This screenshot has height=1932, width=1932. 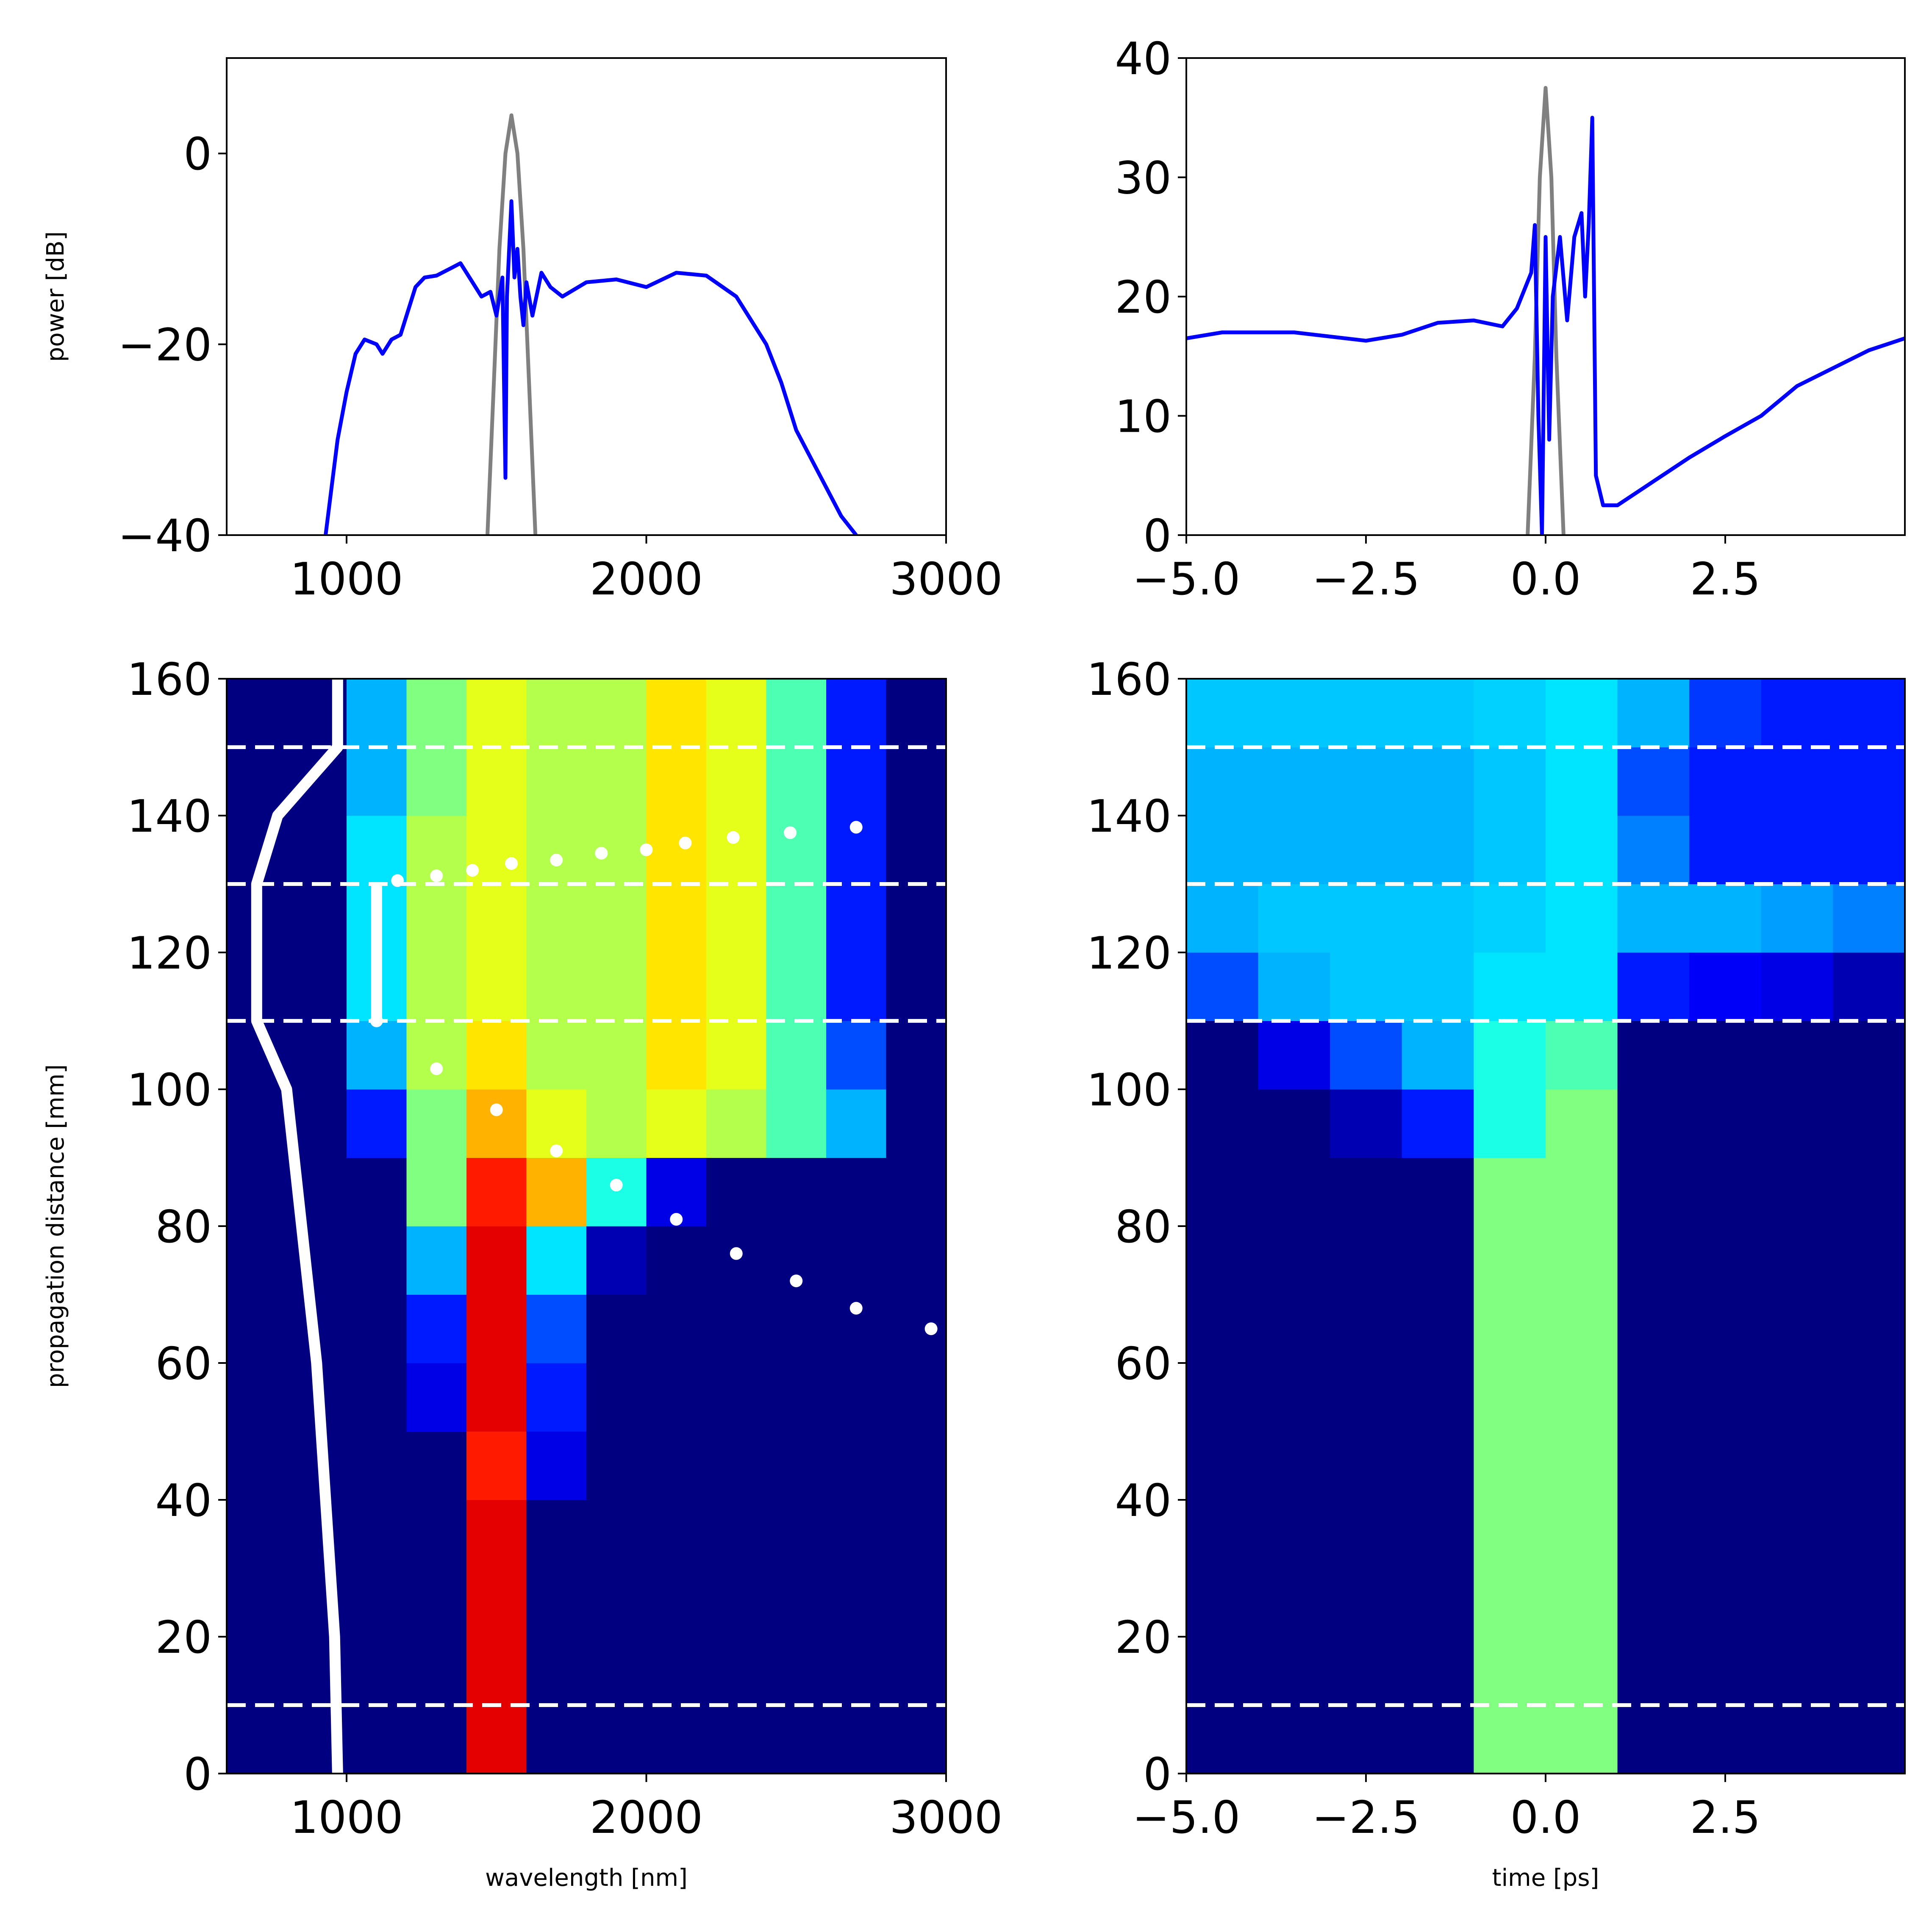 What do you see at coordinates (1510, 319) in the screenshot?
I see `panel: −5.0 −2.5 0.0 2.5 0 10 20 30 40` at bounding box center [1510, 319].